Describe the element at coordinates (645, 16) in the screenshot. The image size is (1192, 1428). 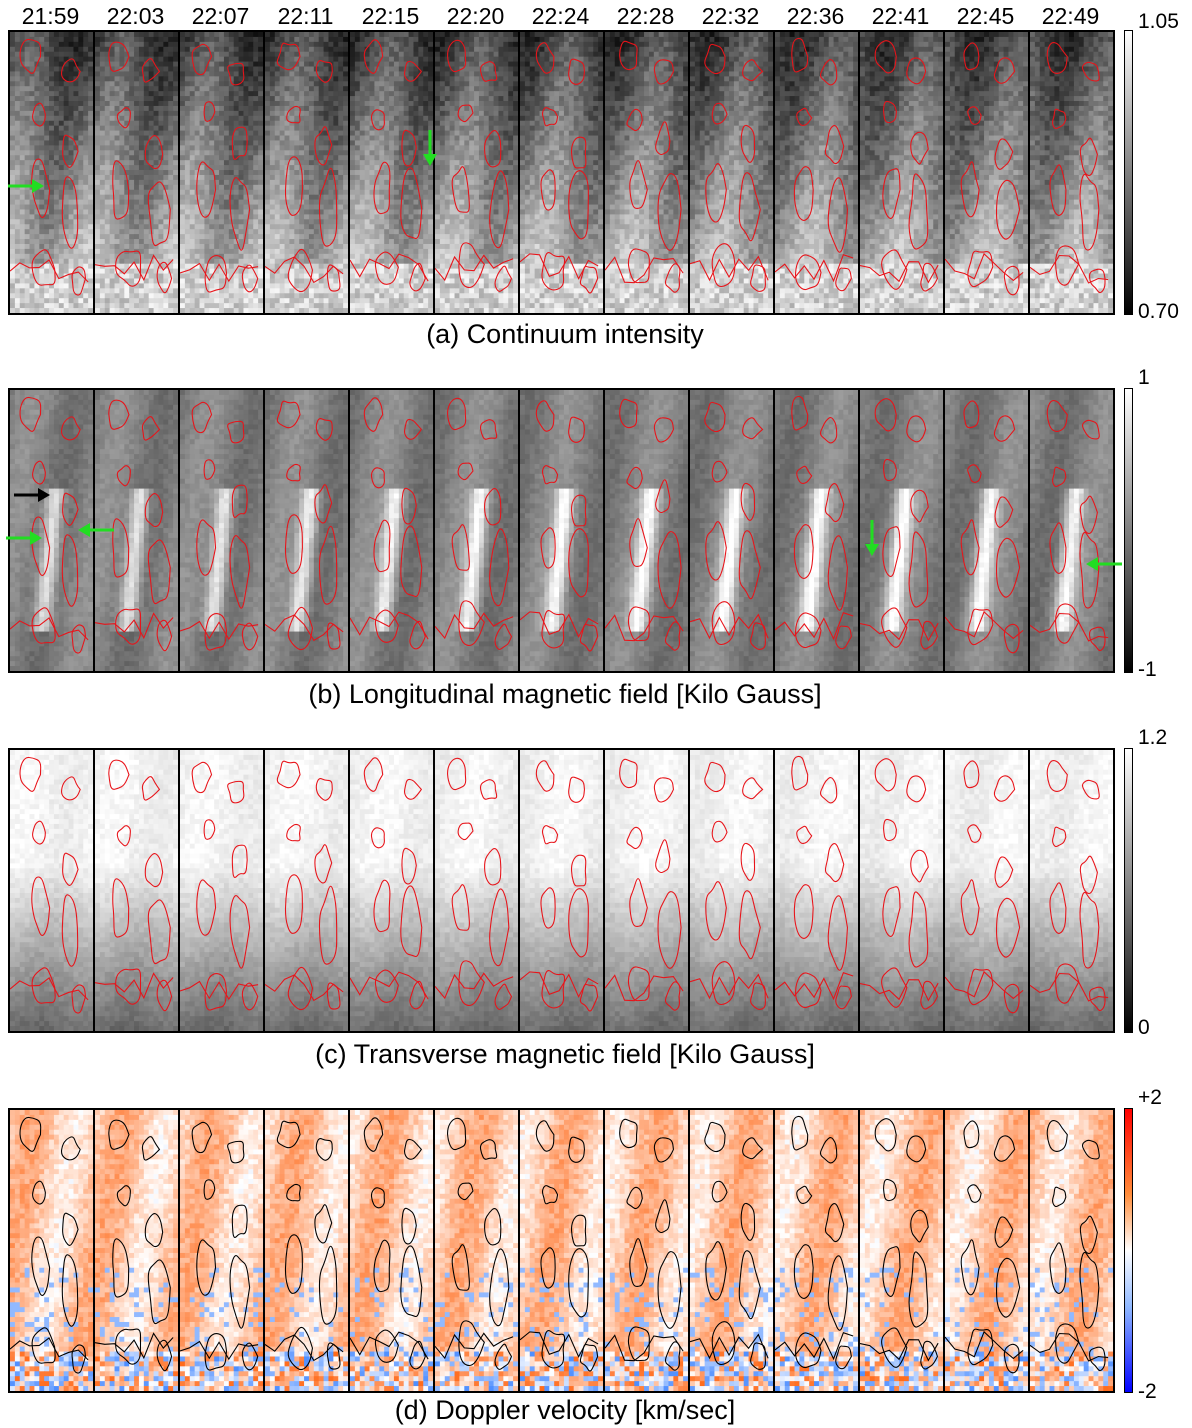
I see `timestamp-label: 22:28` at that location.